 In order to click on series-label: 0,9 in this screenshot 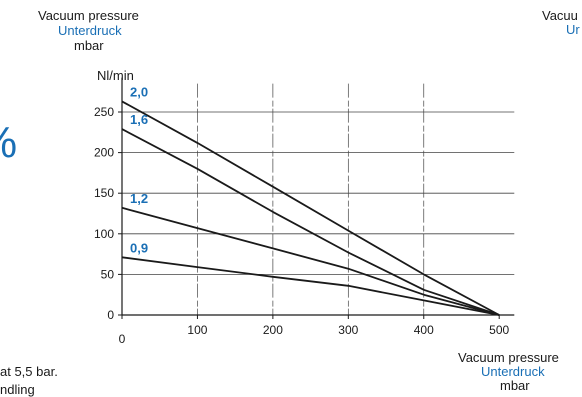, I will do `click(139, 247)`.